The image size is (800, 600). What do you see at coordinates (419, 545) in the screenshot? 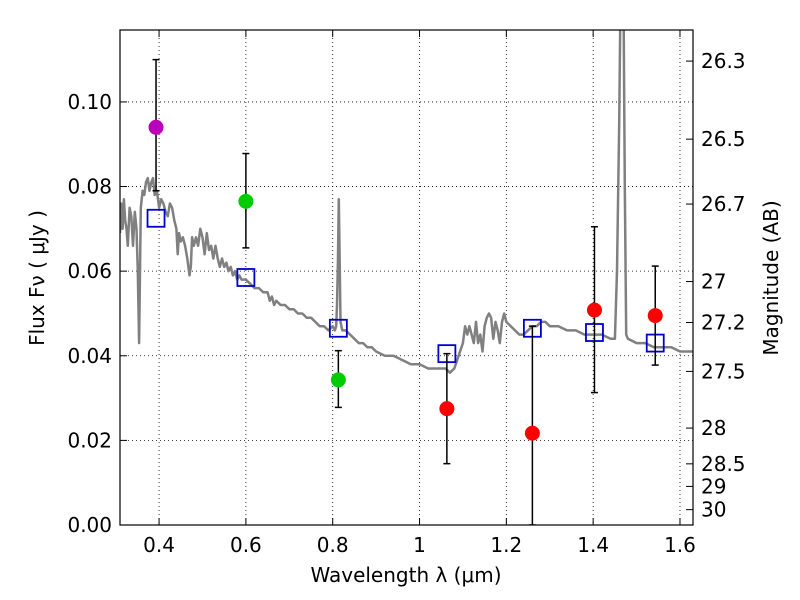
I see `x-tick-label: 1` at bounding box center [419, 545].